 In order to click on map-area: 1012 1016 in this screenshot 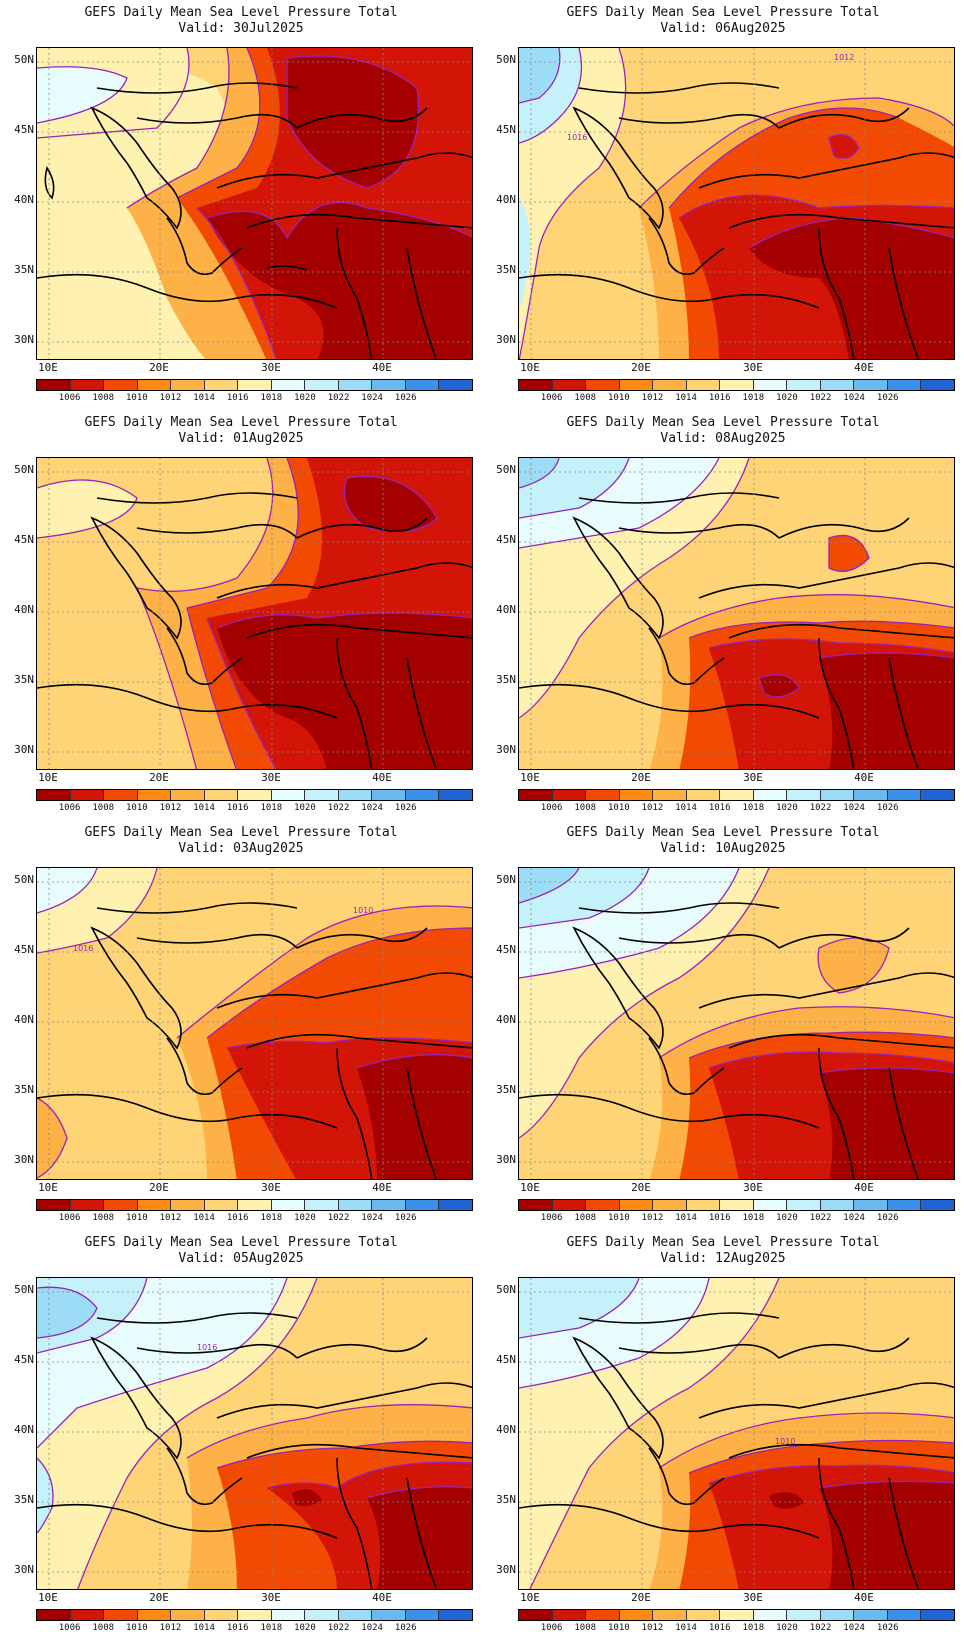, I will do `click(736, 203)`.